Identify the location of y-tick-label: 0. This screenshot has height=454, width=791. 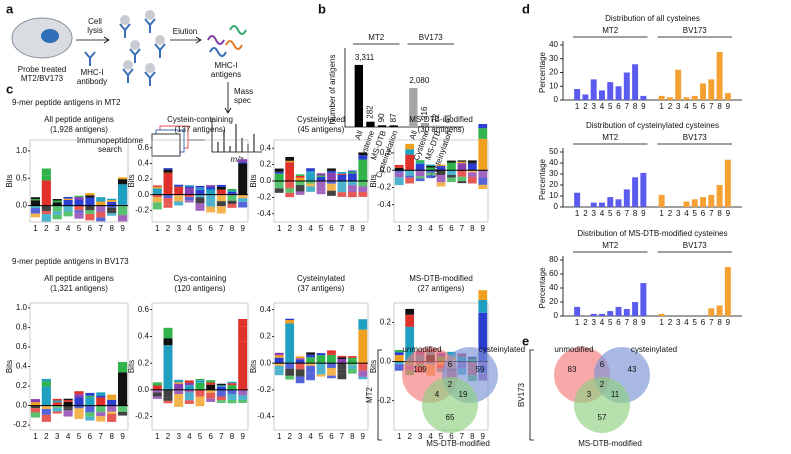
(556, 99).